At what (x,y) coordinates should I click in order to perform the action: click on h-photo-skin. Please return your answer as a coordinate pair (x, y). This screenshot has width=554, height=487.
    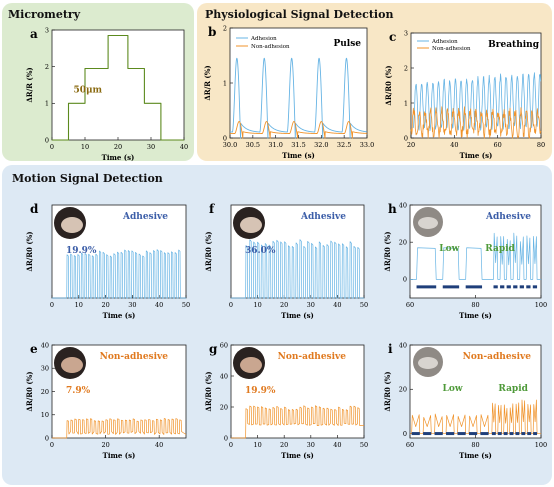
    Looking at the image, I should click on (428, 223).